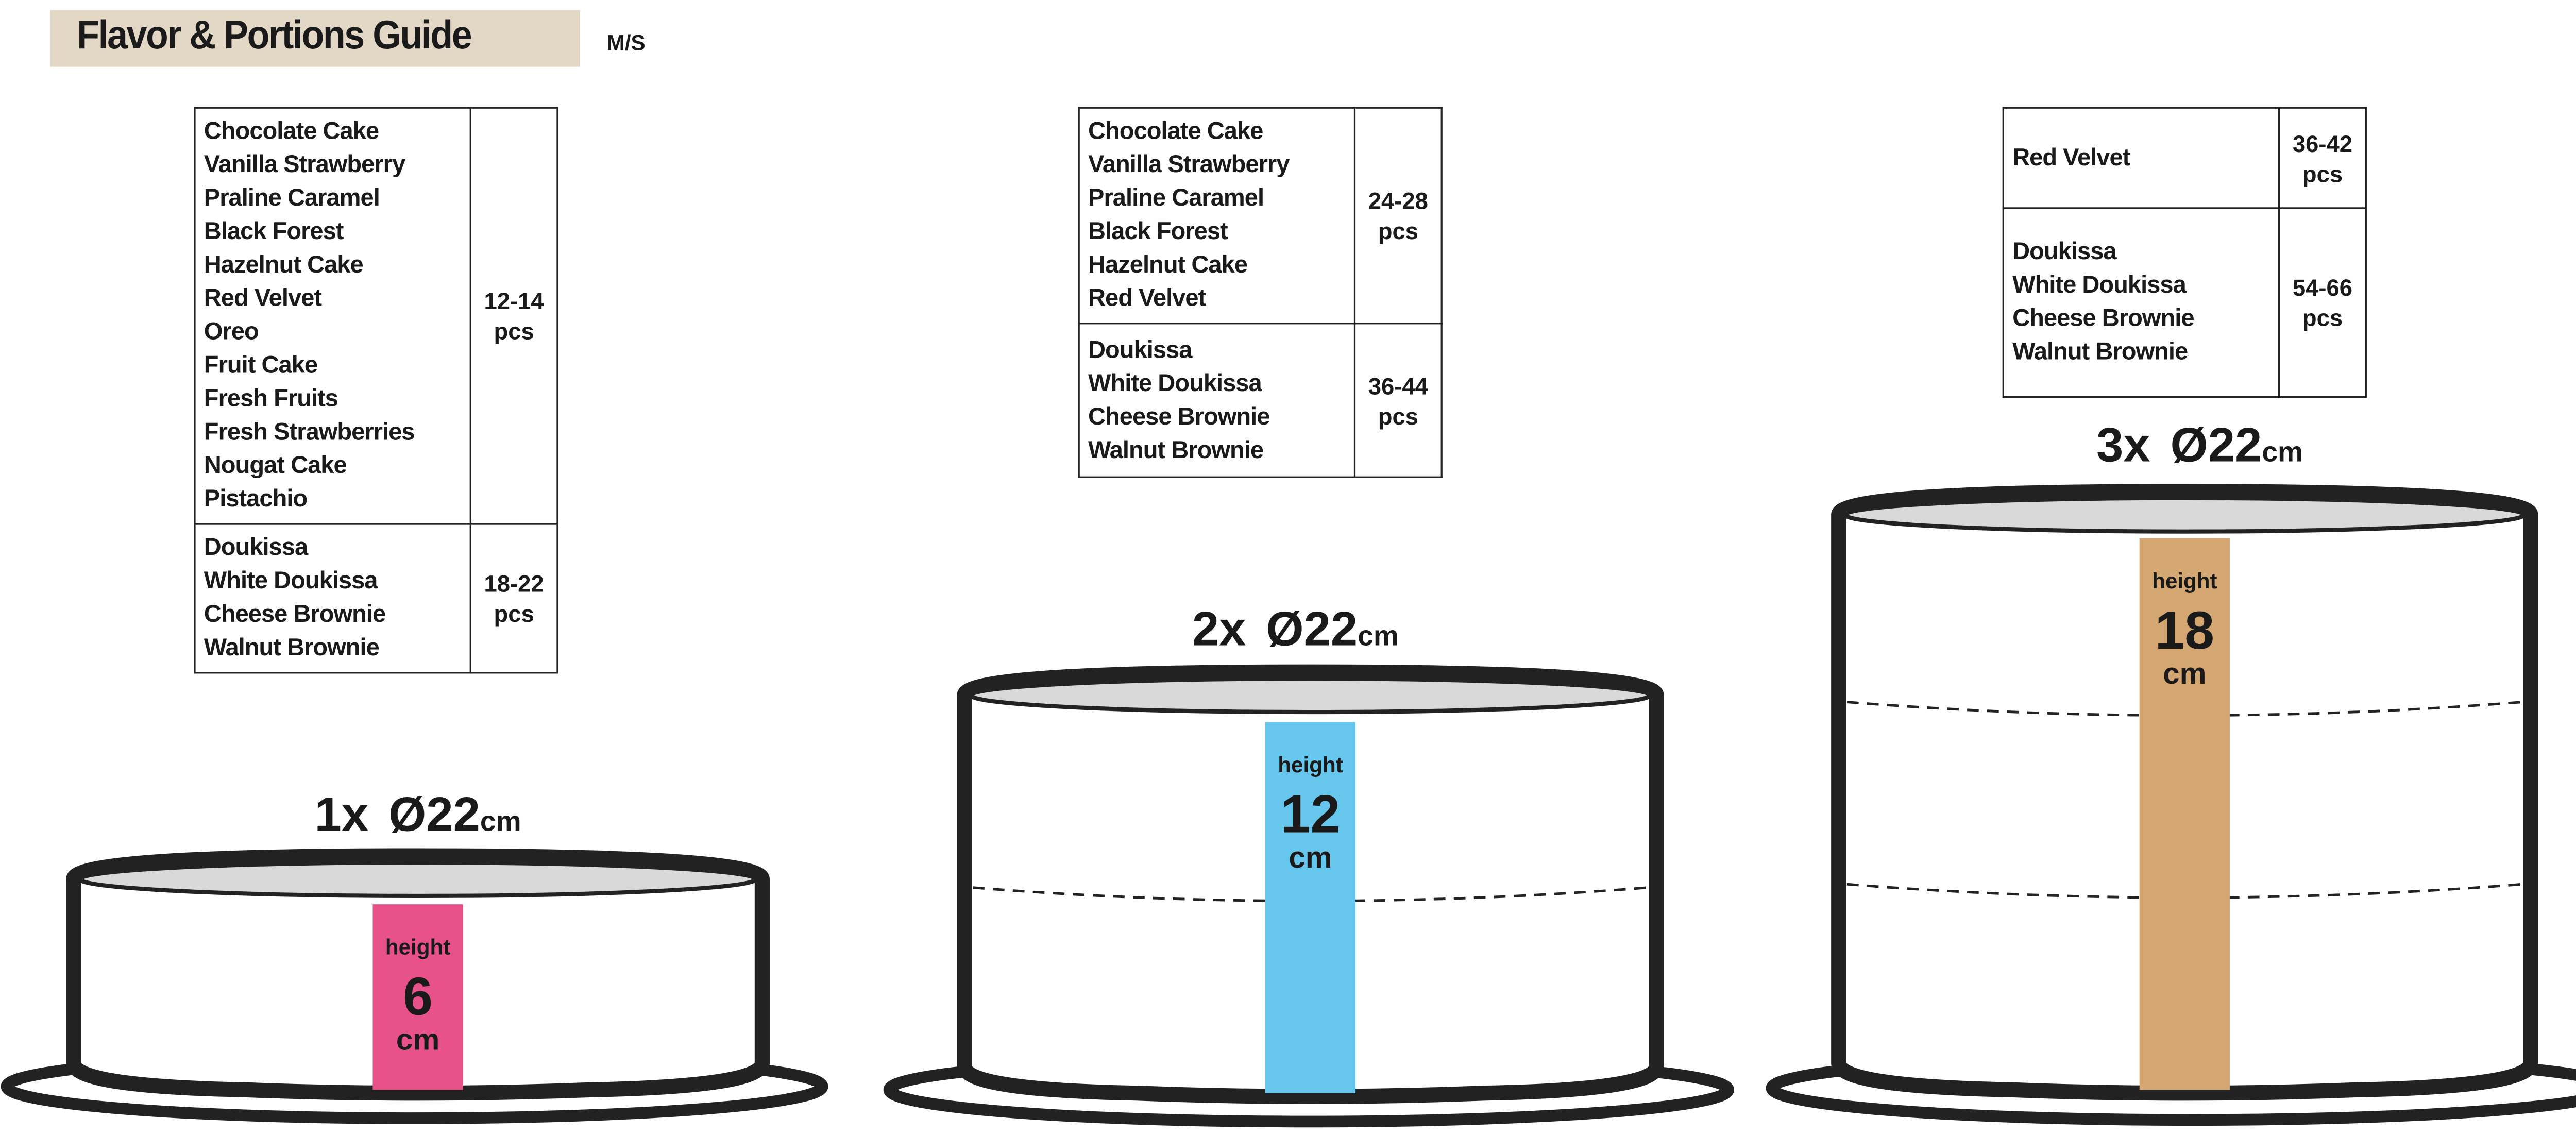 This screenshot has width=2576, height=1135. What do you see at coordinates (1310, 814) in the screenshot?
I see `height-value: 12` at bounding box center [1310, 814].